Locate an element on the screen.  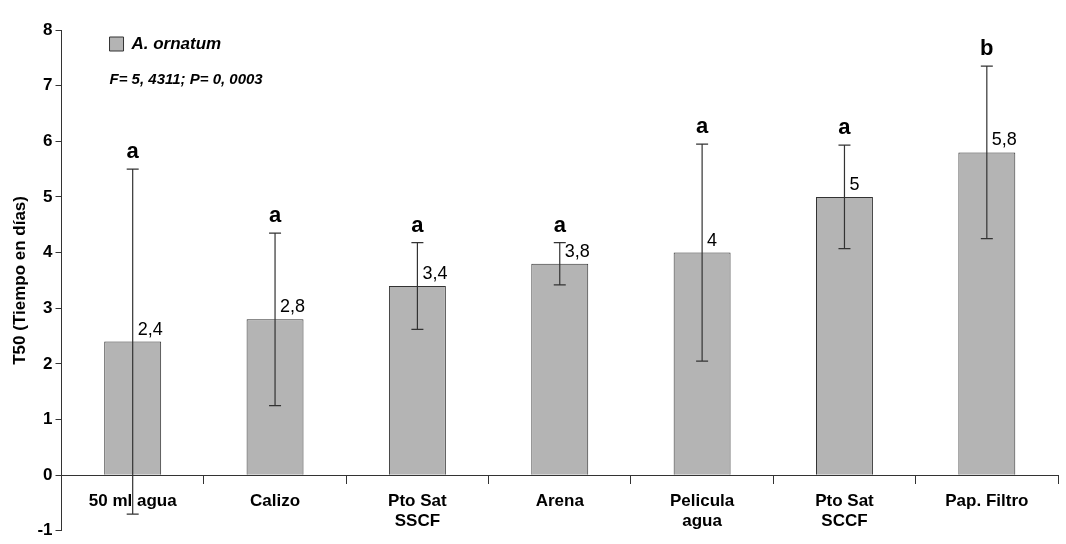
x-tick-label: Pto Sat SSCF is located at coordinates (418, 511).